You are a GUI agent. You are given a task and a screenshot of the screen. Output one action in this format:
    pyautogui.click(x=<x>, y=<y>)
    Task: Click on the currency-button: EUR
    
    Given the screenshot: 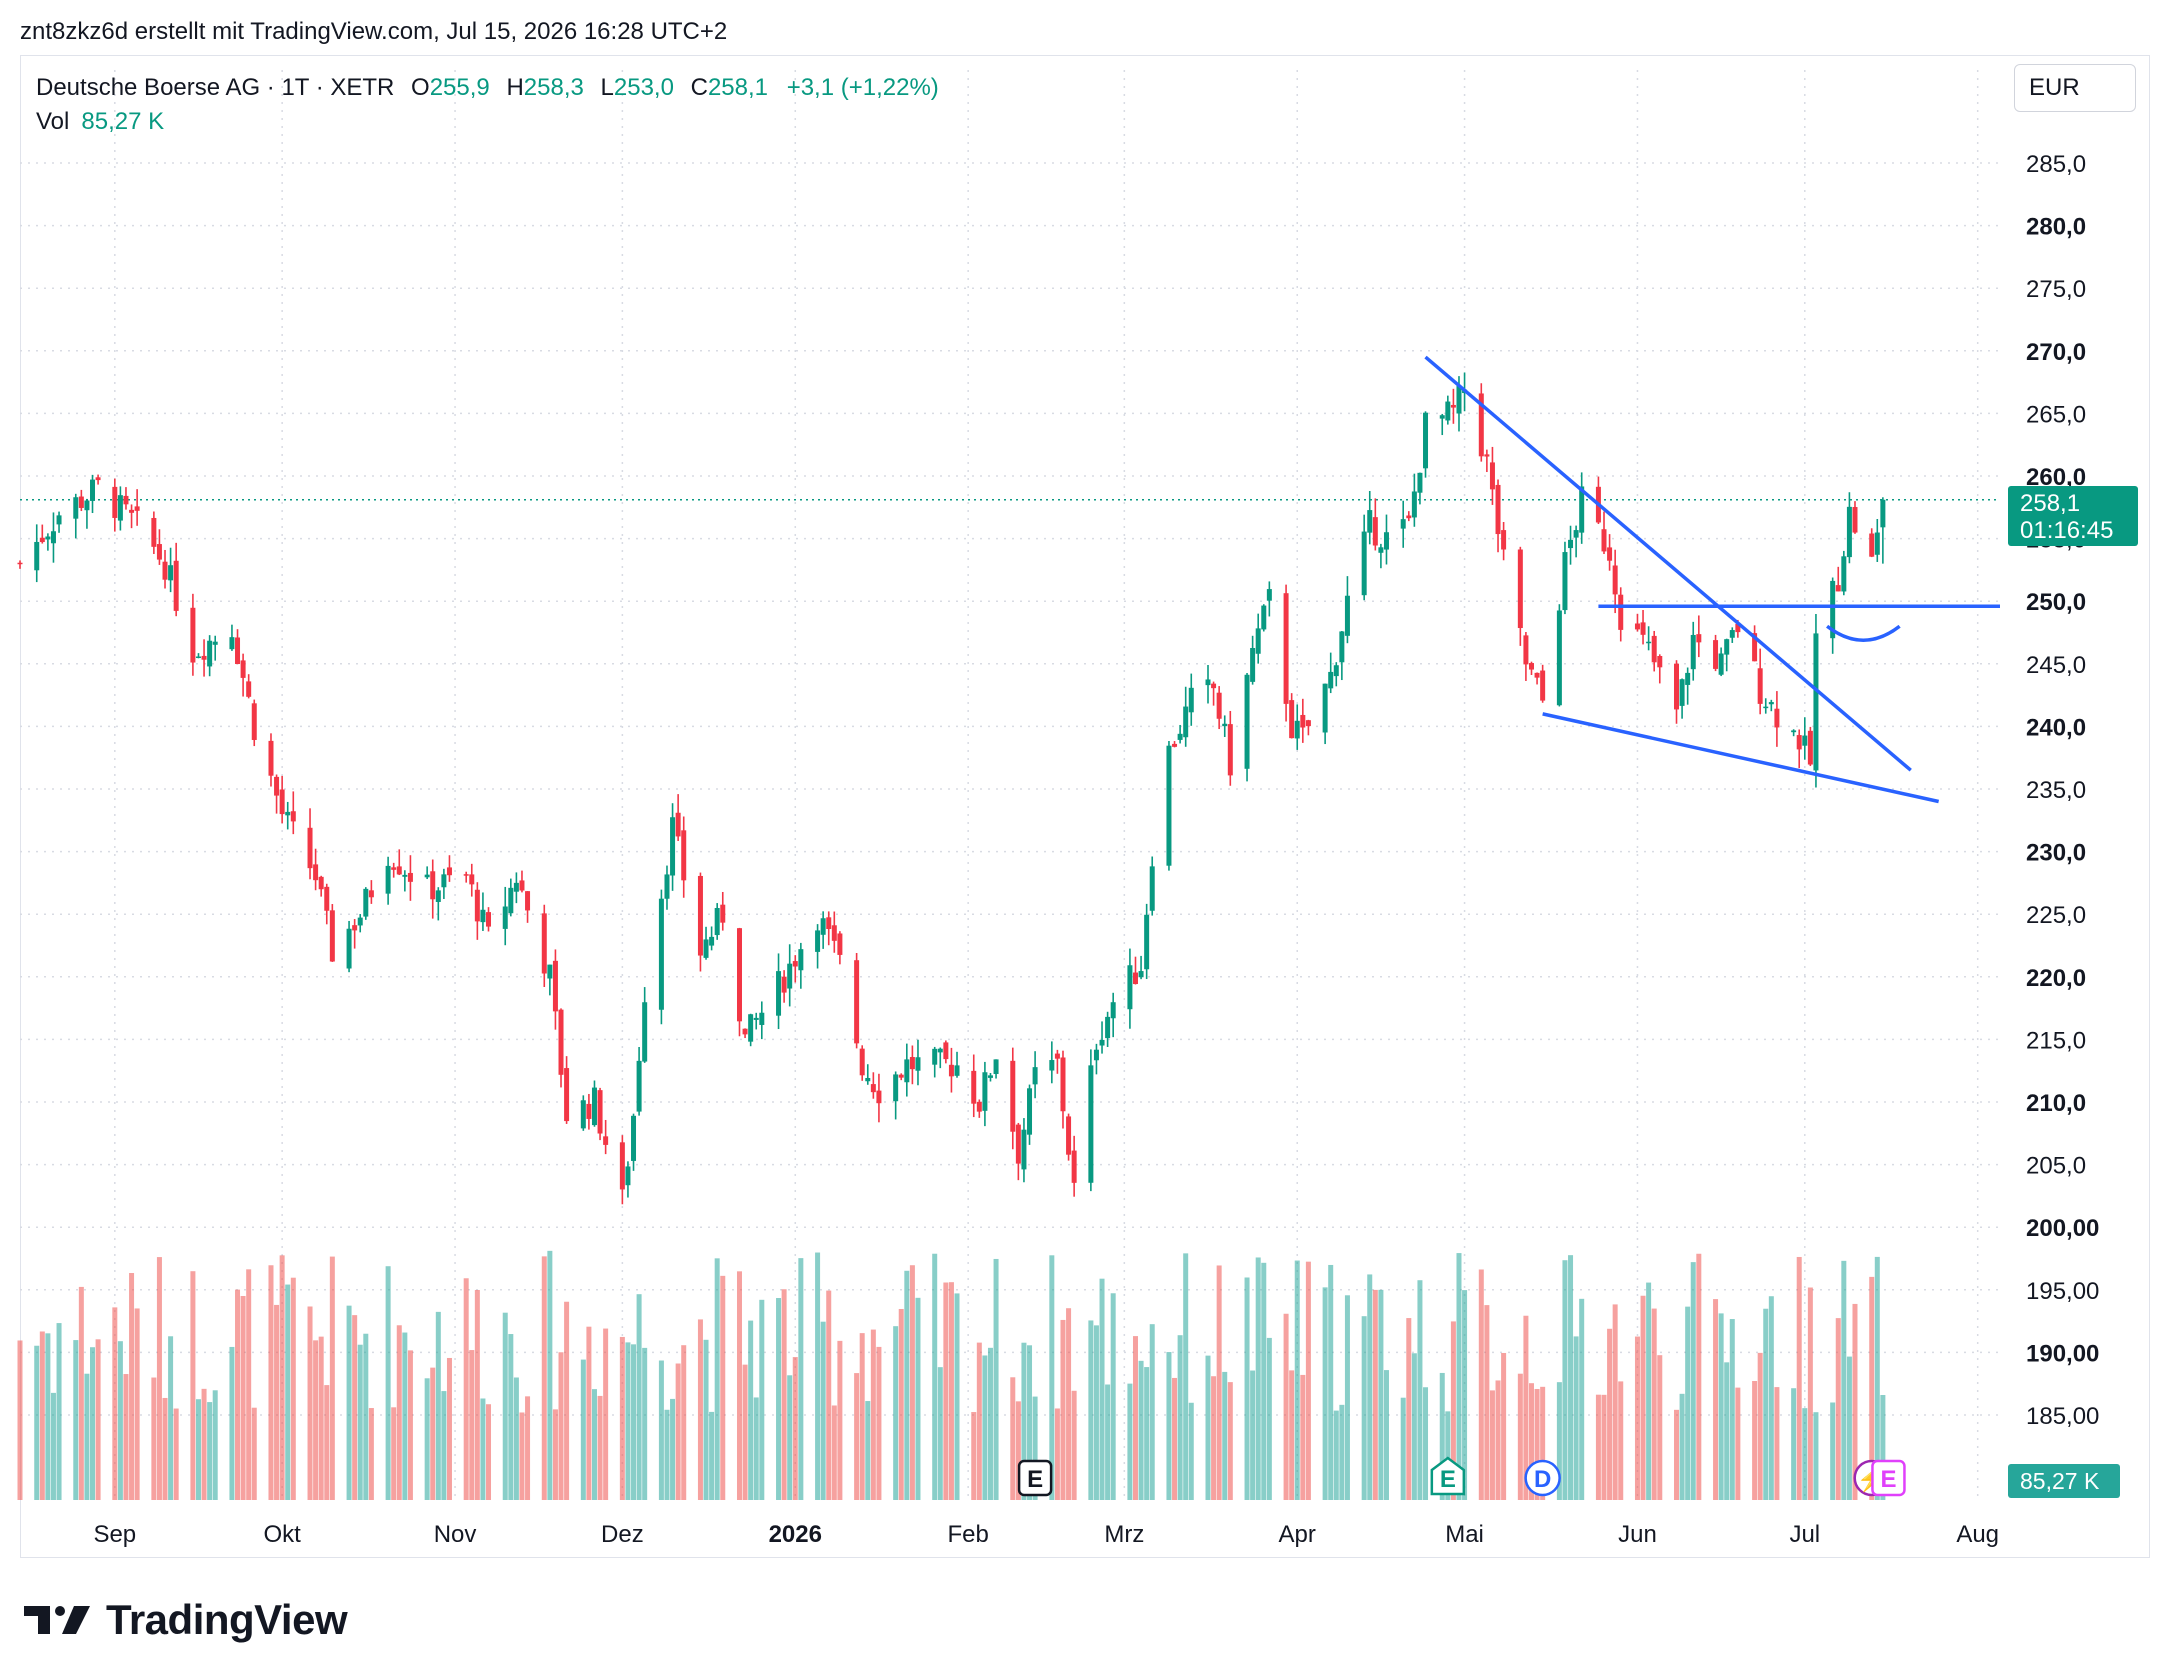 What is the action you would take?
    pyautogui.click(x=2075, y=88)
    